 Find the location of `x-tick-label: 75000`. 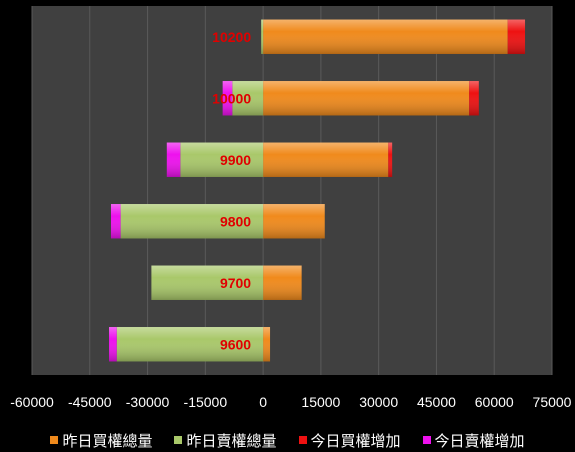

x-tick-label: 75000 is located at coordinates (552, 402).